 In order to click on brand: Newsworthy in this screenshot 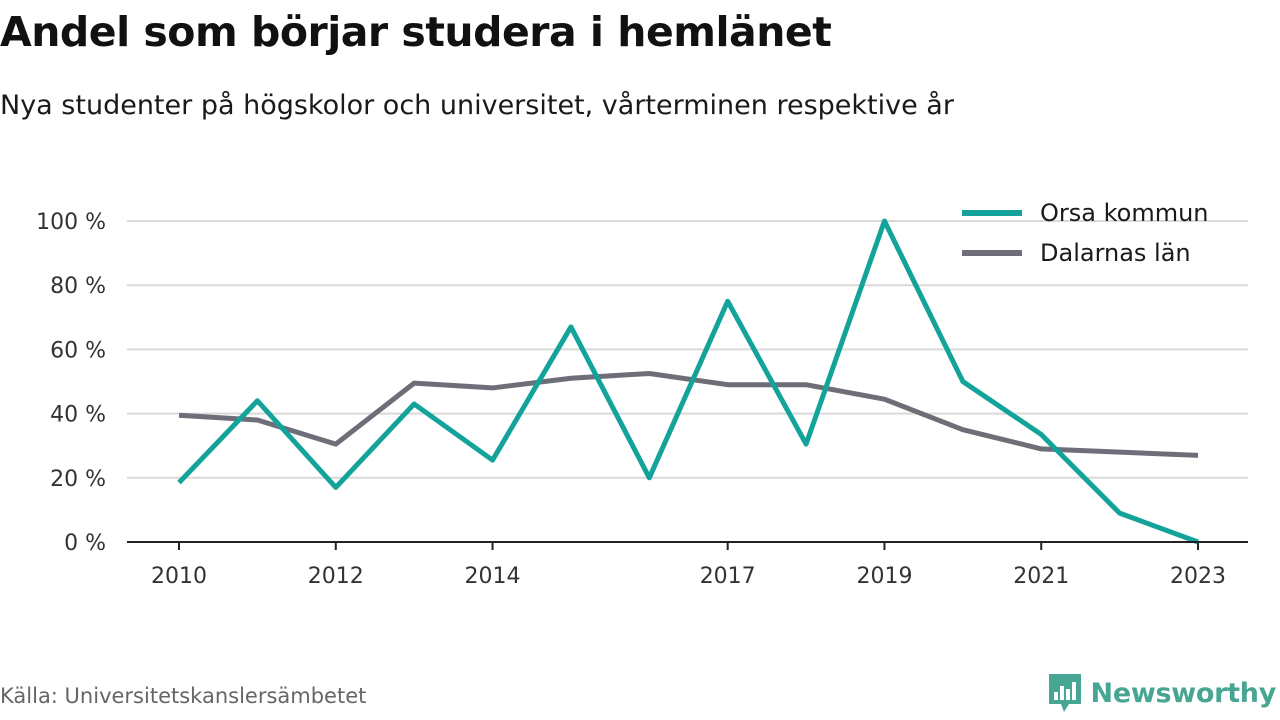, I will do `click(1161, 693)`.